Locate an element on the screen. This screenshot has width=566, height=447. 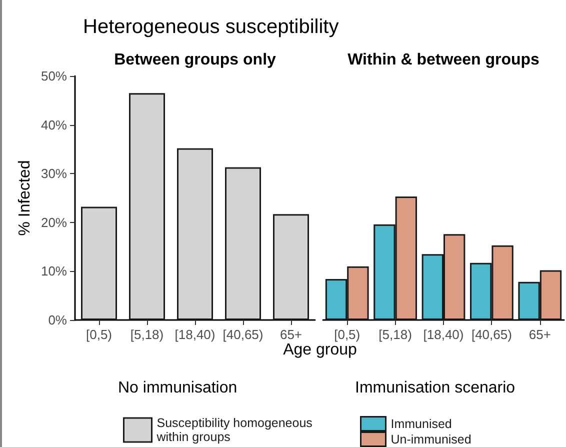
legend-title: Immunisation scenario is located at coordinates (435, 388).